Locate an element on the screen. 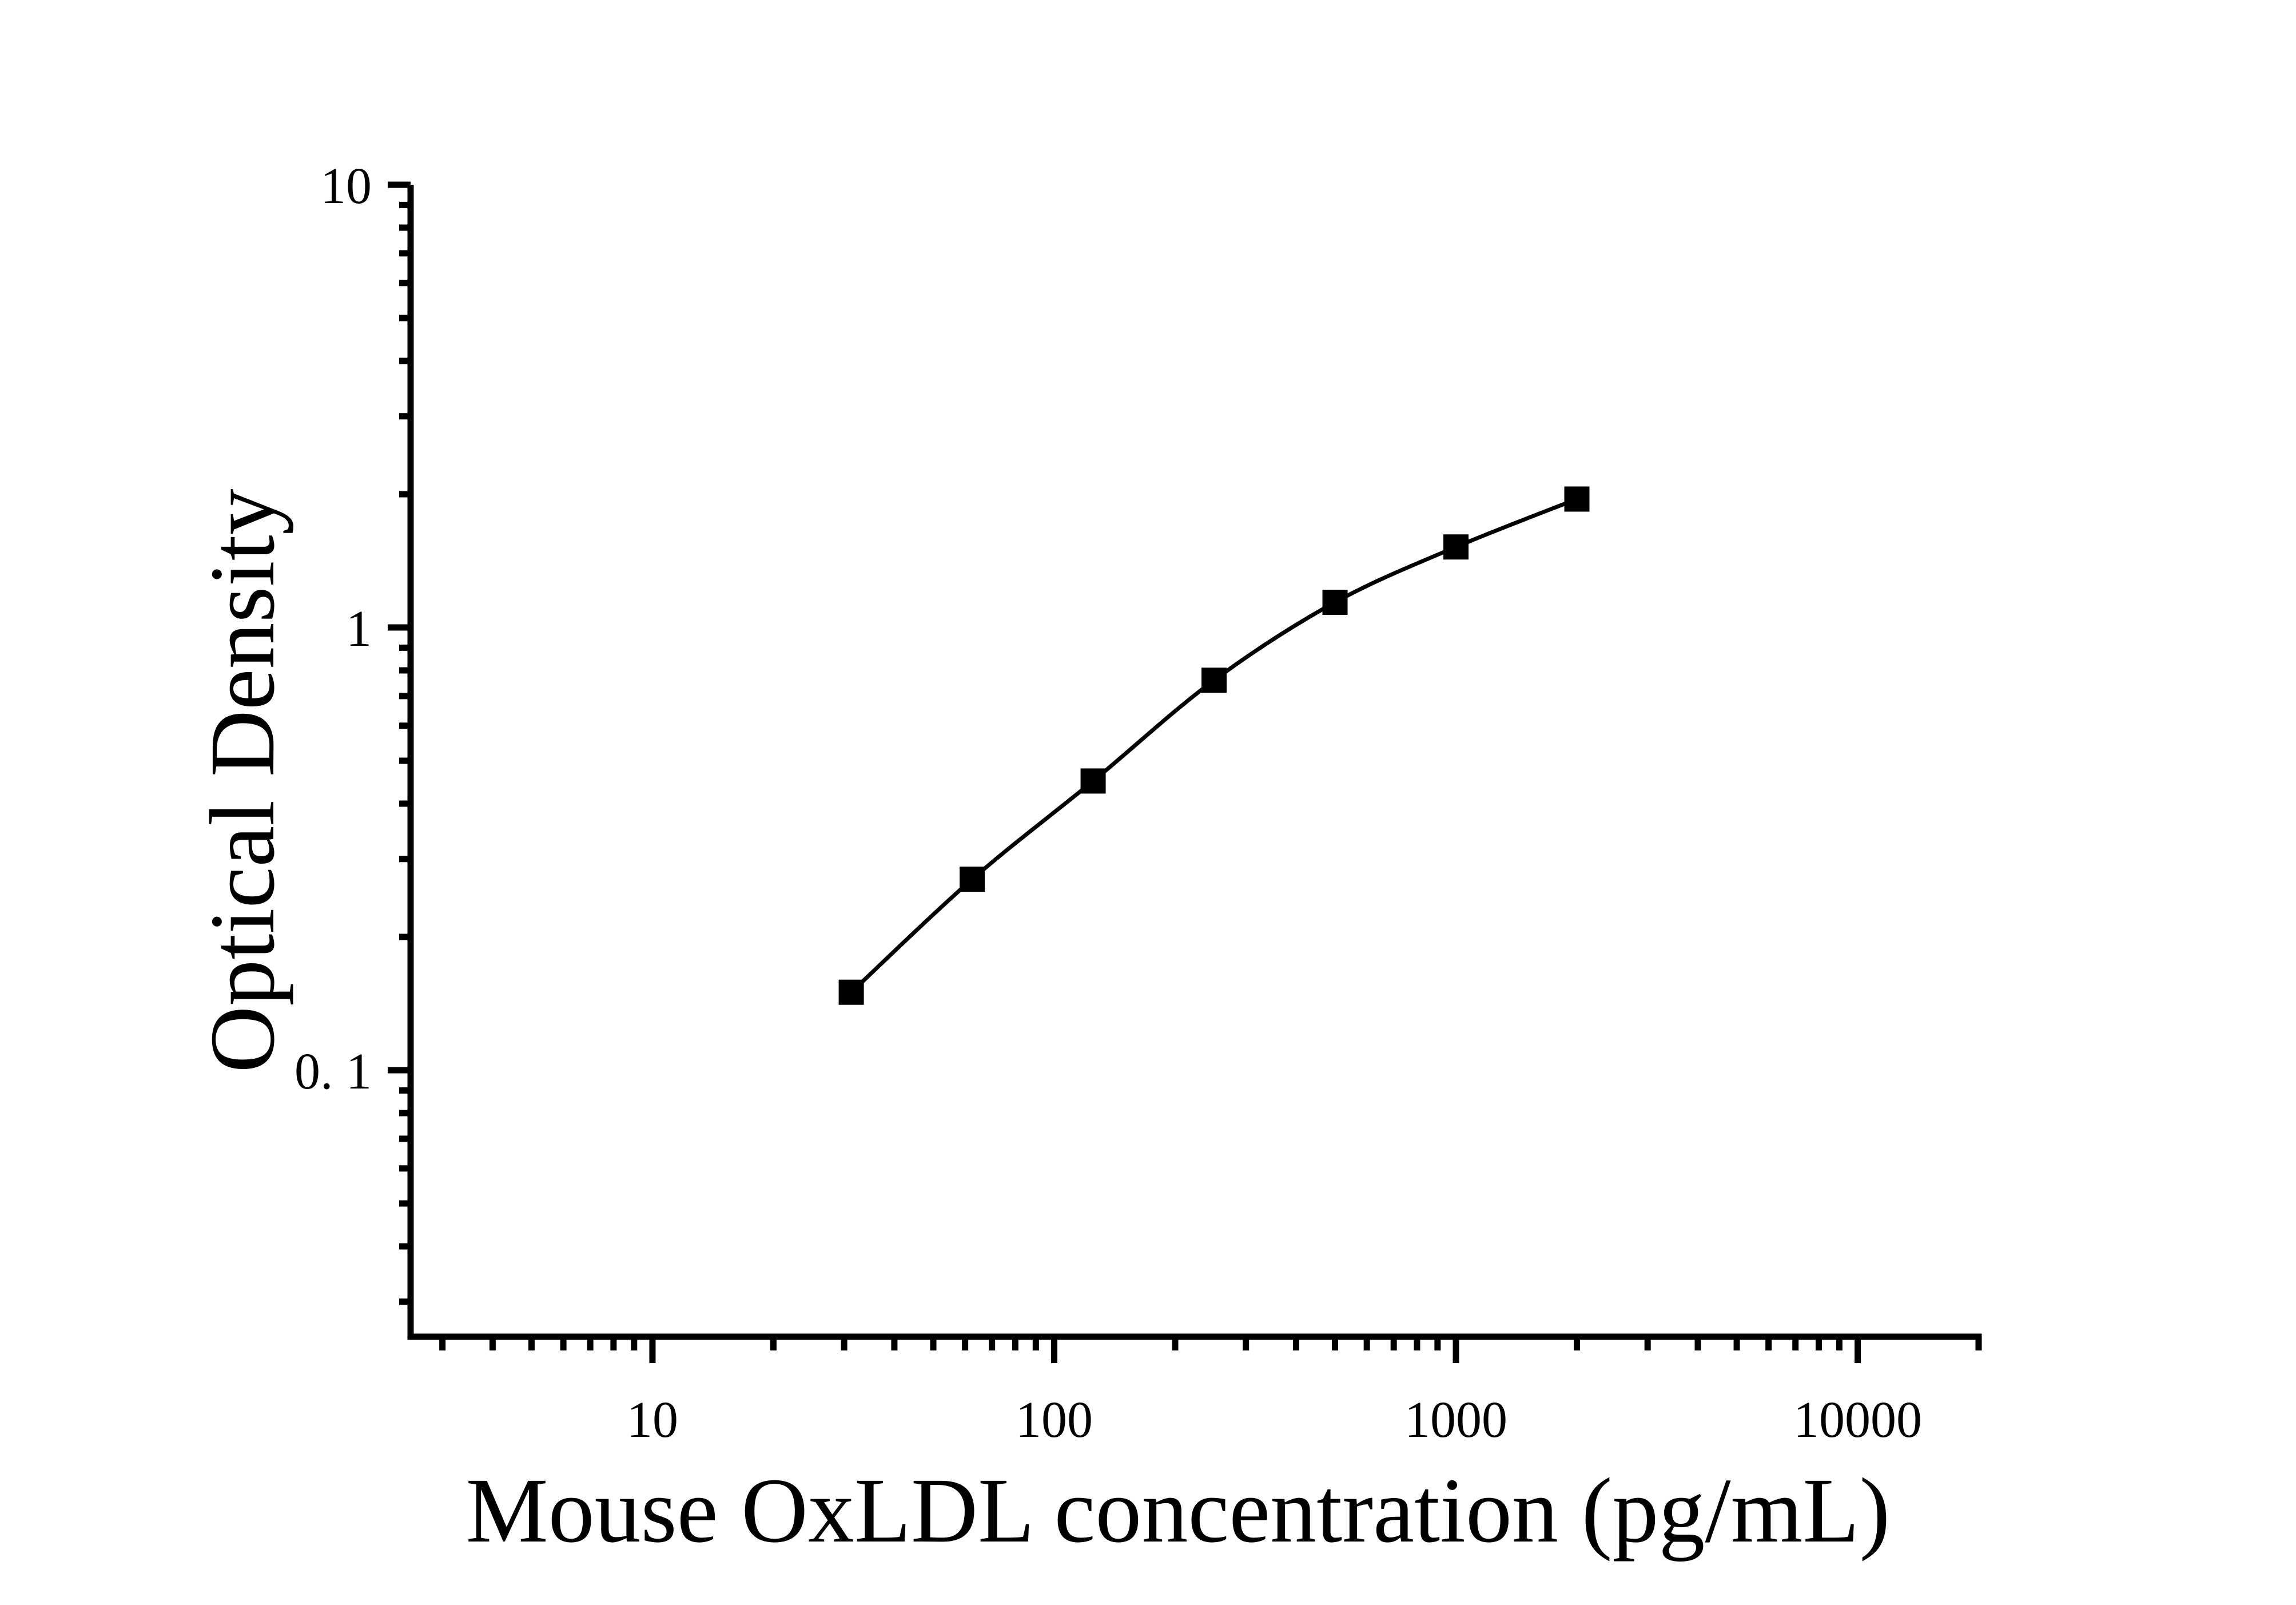  standard-curve-line is located at coordinates (1214, 745).